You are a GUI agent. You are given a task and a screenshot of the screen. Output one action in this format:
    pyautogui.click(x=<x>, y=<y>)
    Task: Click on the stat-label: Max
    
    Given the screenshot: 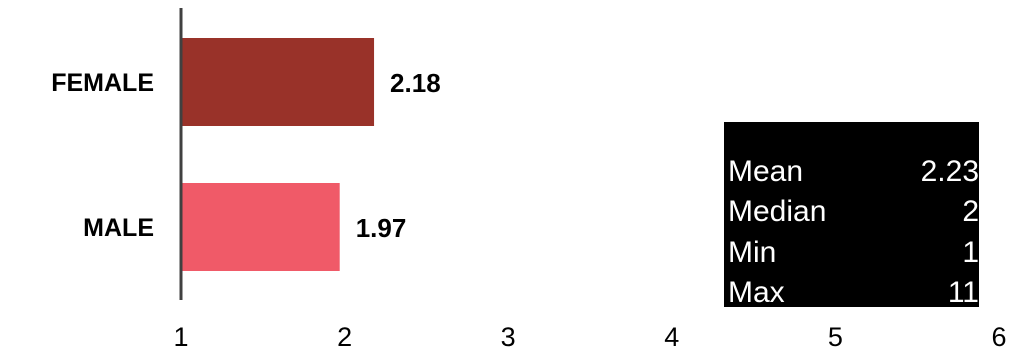 What is the action you would take?
    pyautogui.click(x=756, y=292)
    